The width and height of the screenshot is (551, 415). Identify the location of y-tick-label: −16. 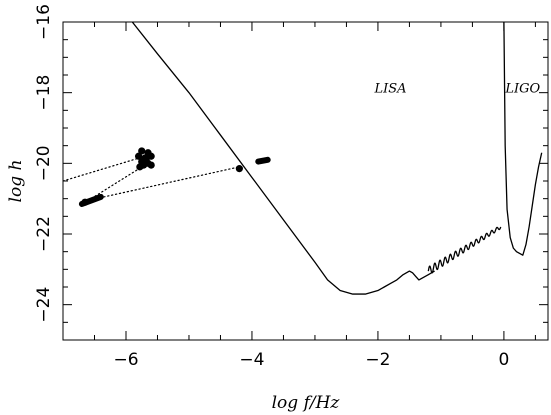
(44, 22).